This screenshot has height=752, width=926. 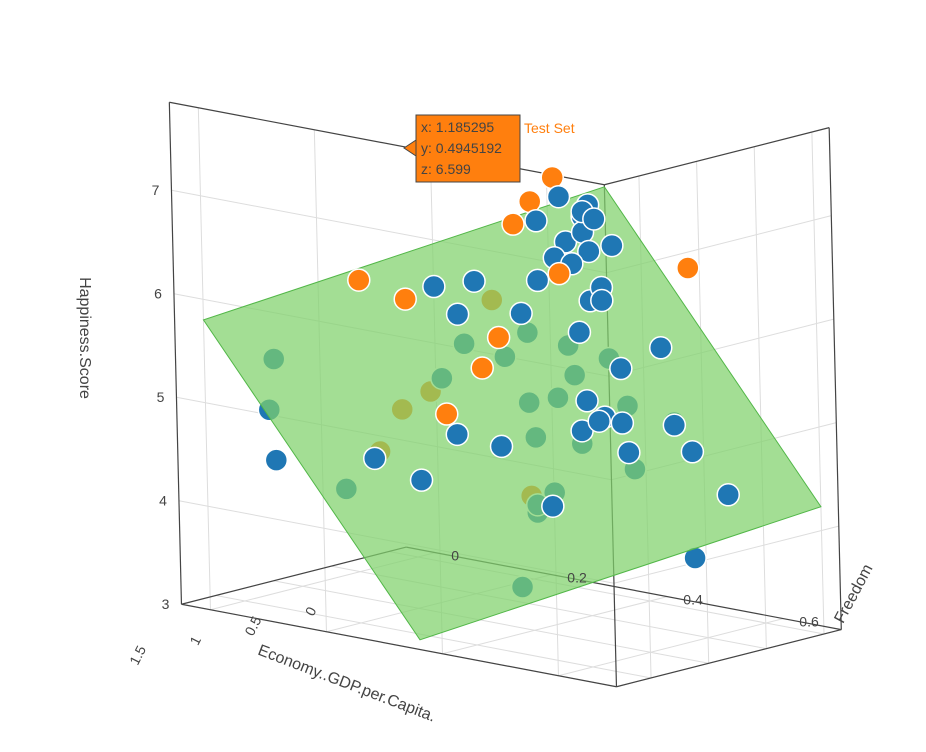 I want to click on tooltip-box, so click(x=468, y=148).